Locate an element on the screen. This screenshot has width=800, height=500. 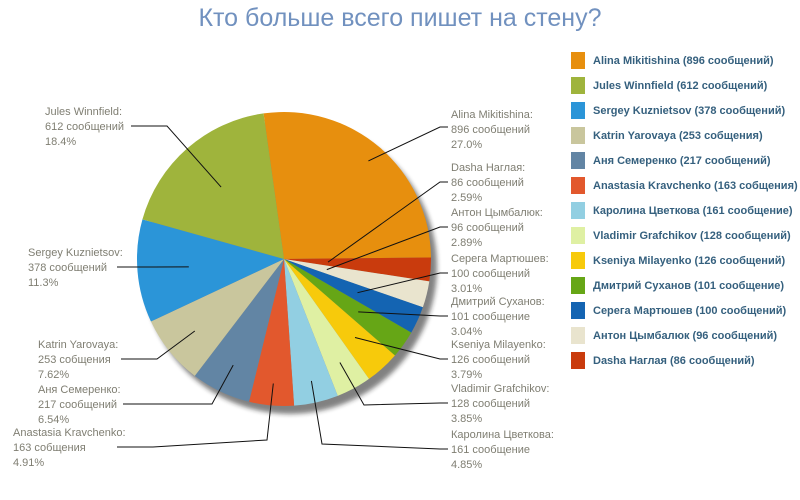
callout-name: Дмитрий Суханов: is located at coordinates (498, 302).